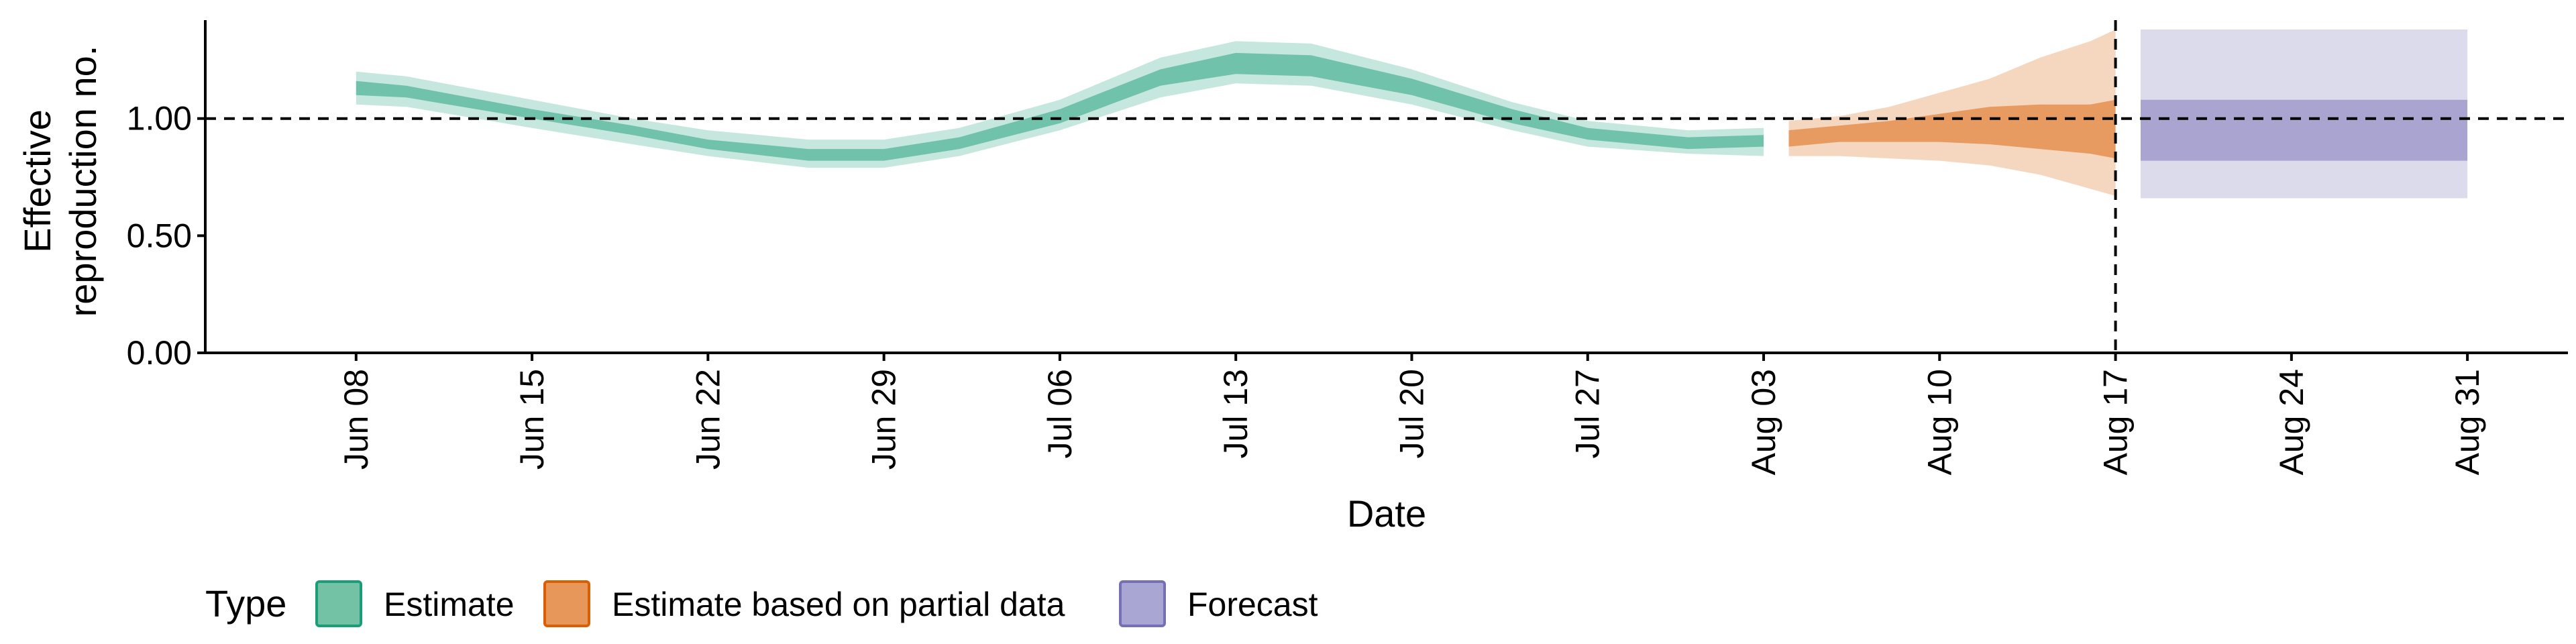  I want to click on outer-interval-ribbon, so click(1060, 104).